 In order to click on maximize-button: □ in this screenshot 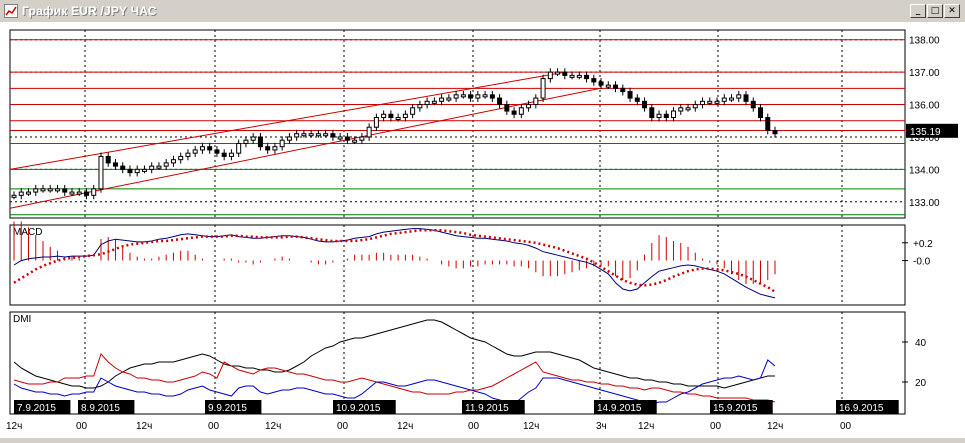, I will do `click(935, 11)`.